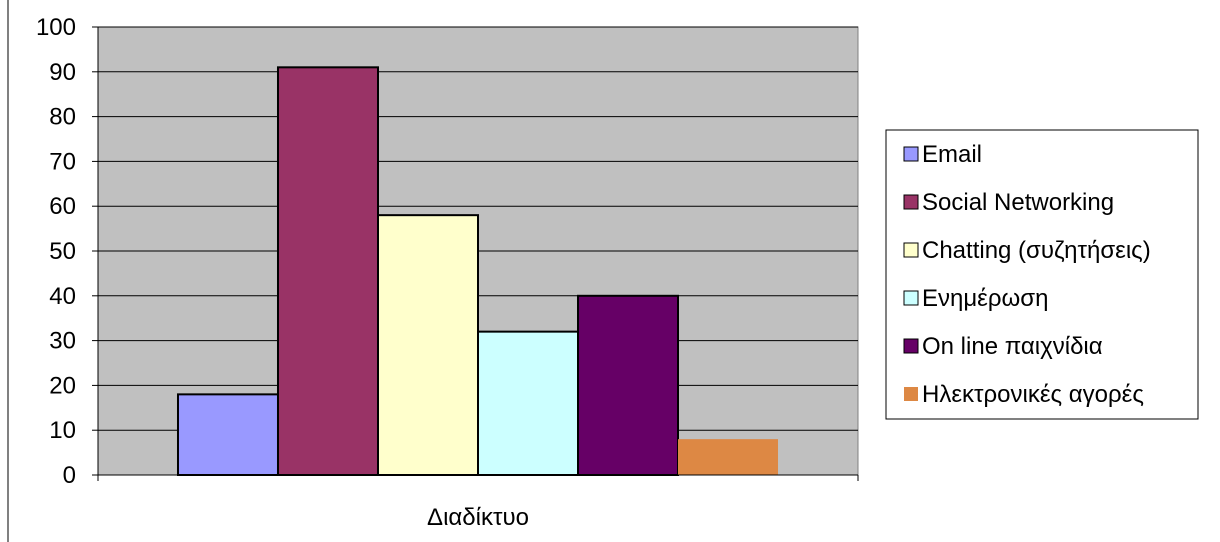 The width and height of the screenshot is (1220, 542). Describe the element at coordinates (1018, 202) in the screenshot. I see `legend-label: Social Networking` at that location.